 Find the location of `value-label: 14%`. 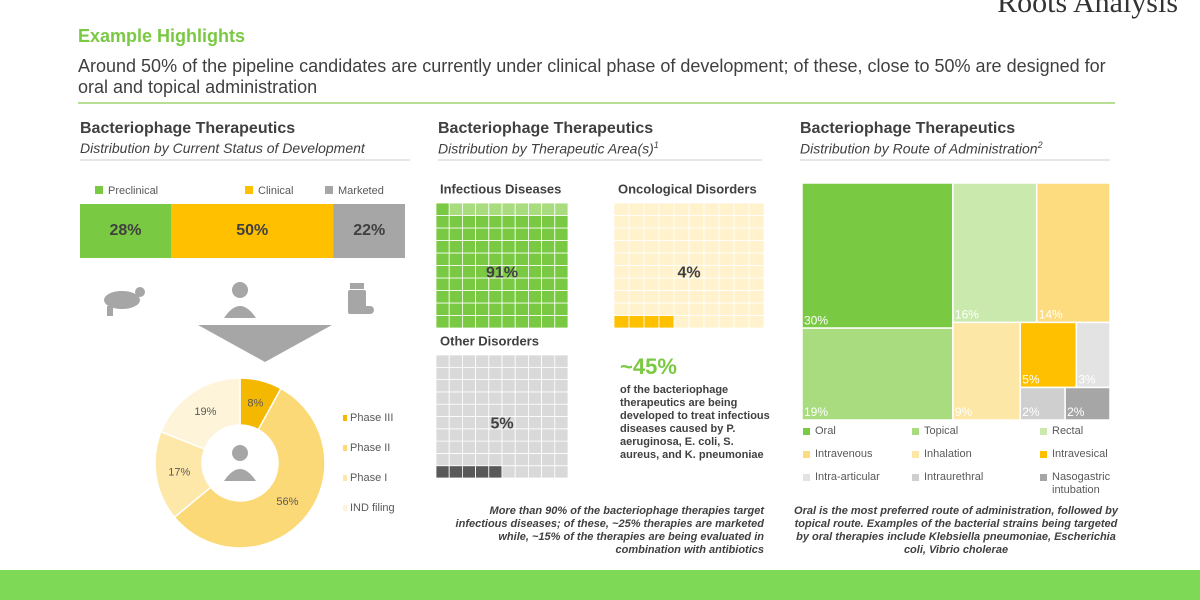

value-label: 14% is located at coordinates (1051, 315).